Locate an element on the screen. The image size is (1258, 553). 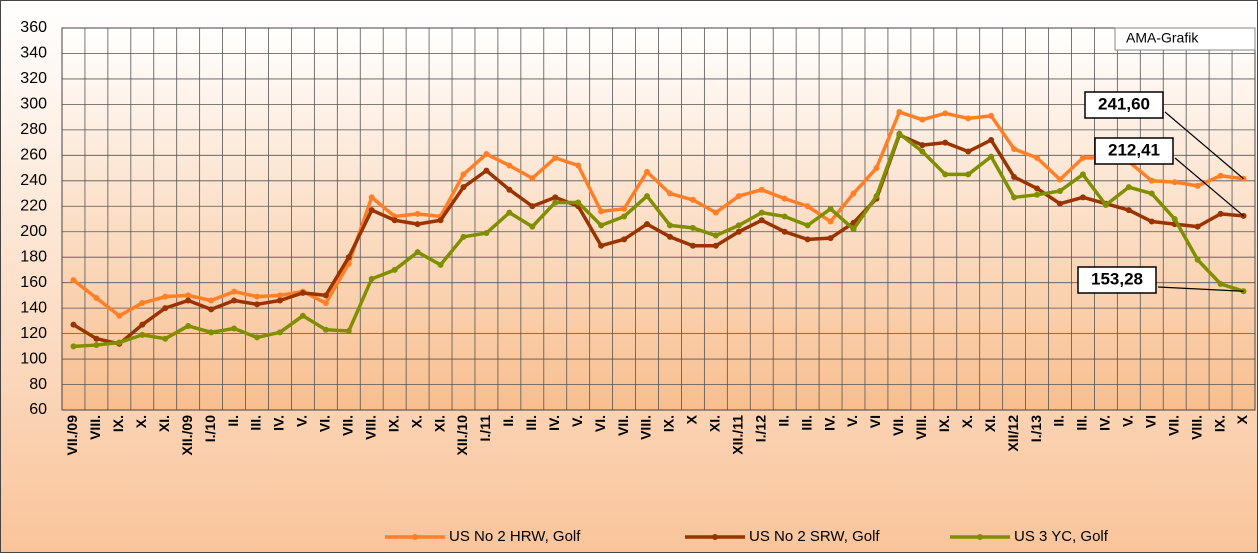
value-label: 241,60 is located at coordinates (1124, 103).